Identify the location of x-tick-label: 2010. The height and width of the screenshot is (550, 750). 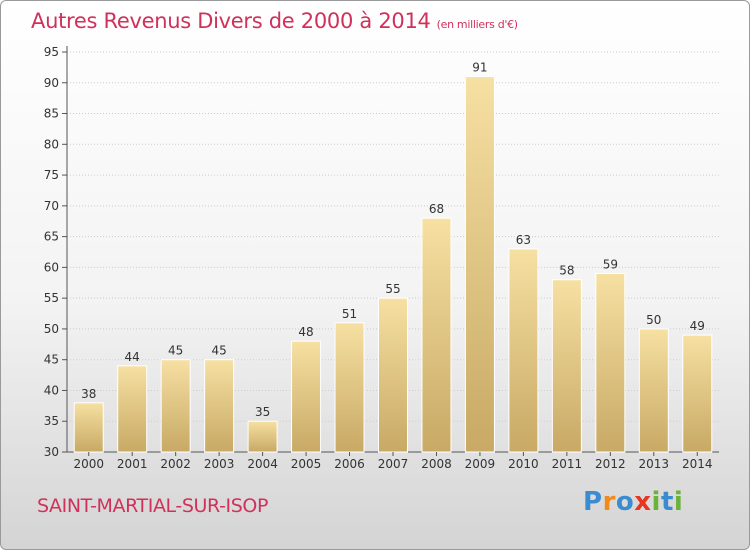
(523, 464).